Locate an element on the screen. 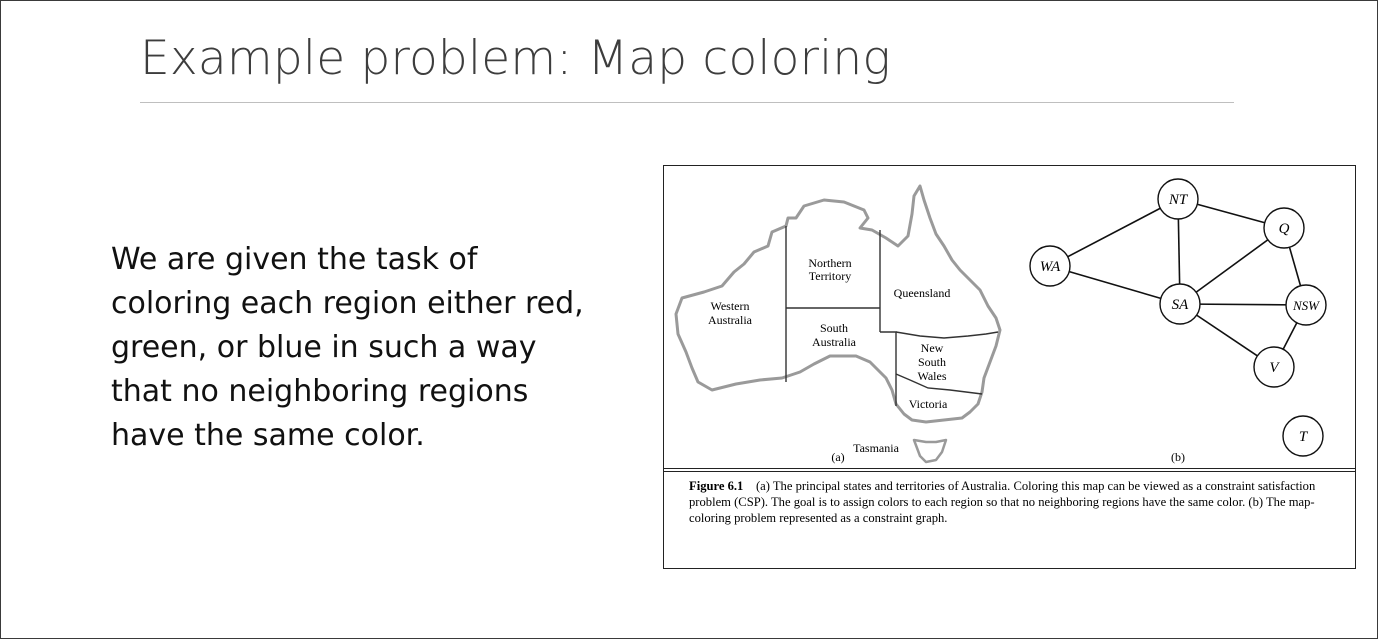  node-t is located at coordinates (1303, 436).